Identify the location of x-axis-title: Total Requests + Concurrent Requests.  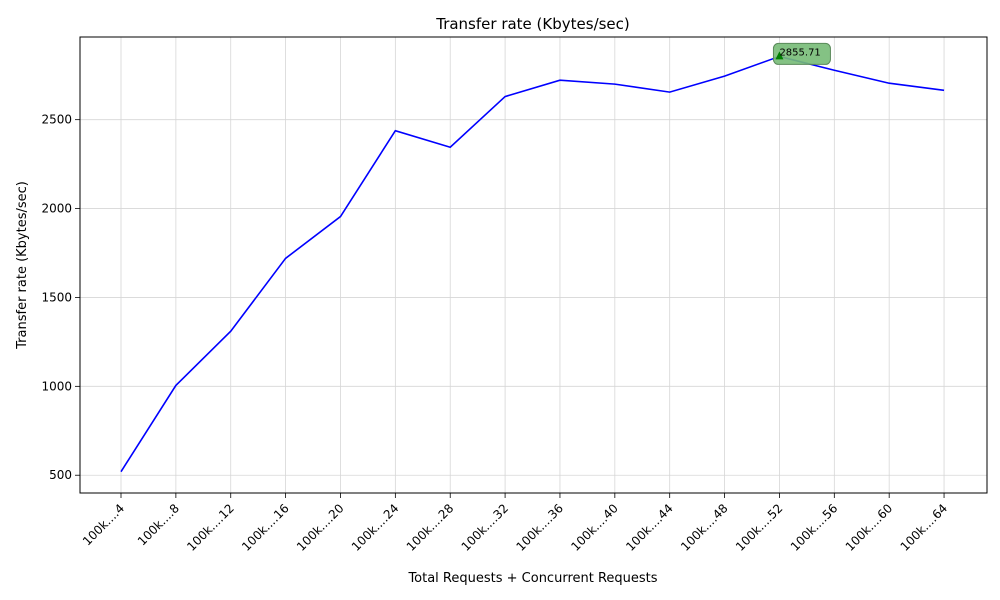
(532, 578).